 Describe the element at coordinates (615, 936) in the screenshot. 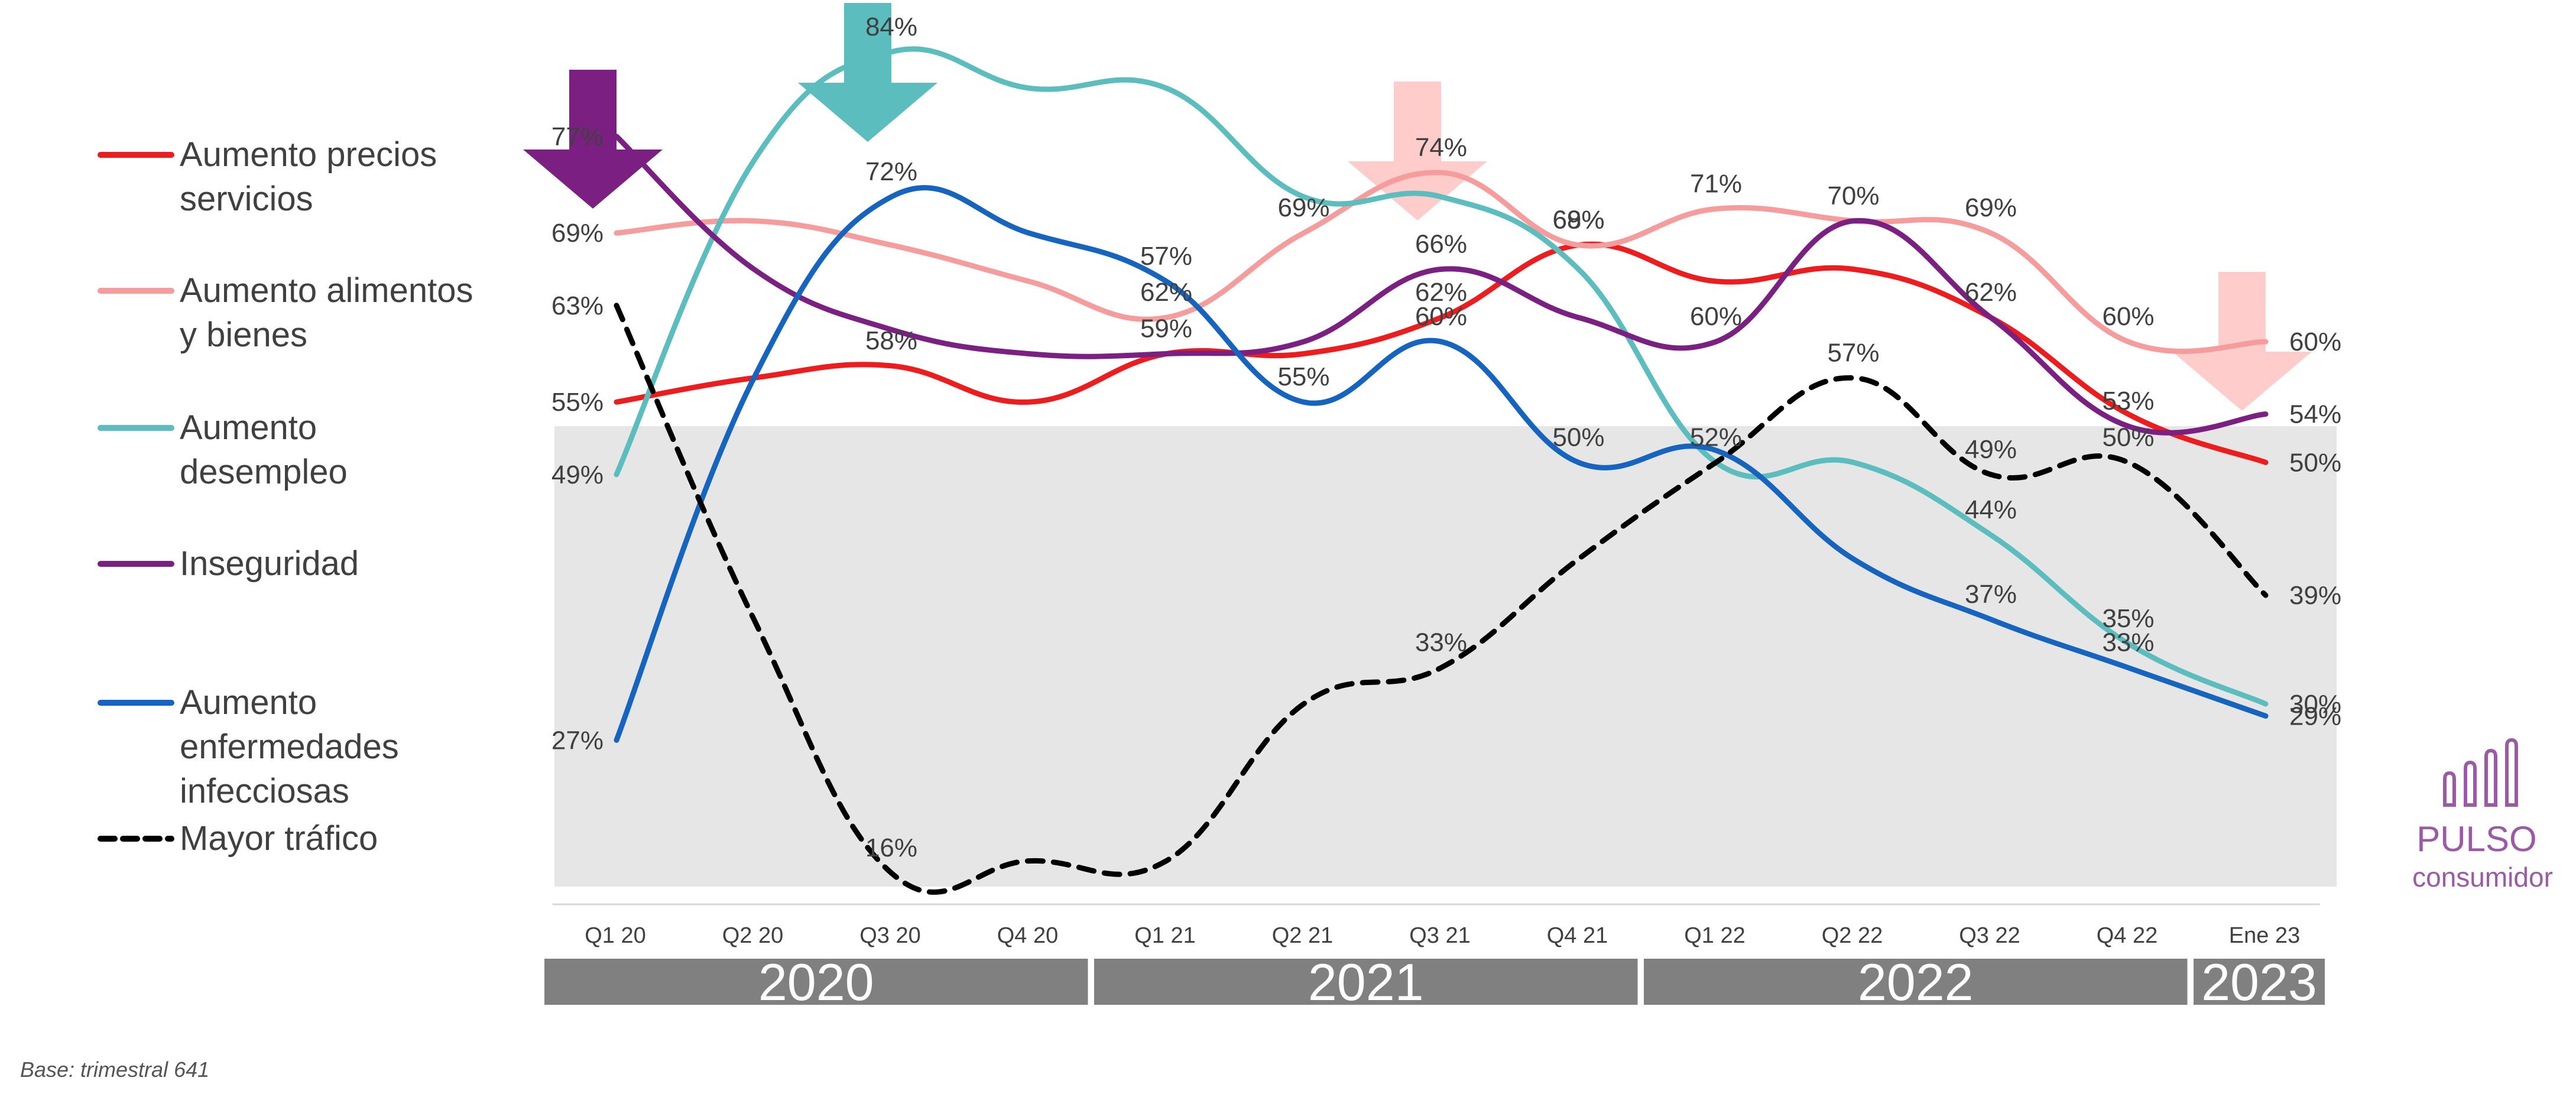

I see `x-tick-label: Q1 20` at that location.